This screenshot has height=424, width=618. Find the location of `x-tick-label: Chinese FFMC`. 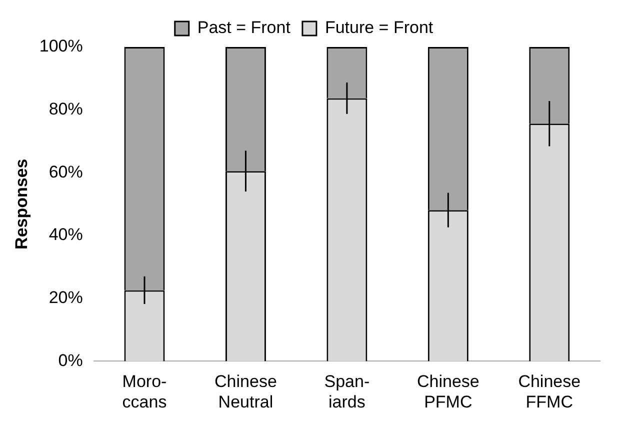

x-tick-label: Chinese FFMC is located at coordinates (549, 392).